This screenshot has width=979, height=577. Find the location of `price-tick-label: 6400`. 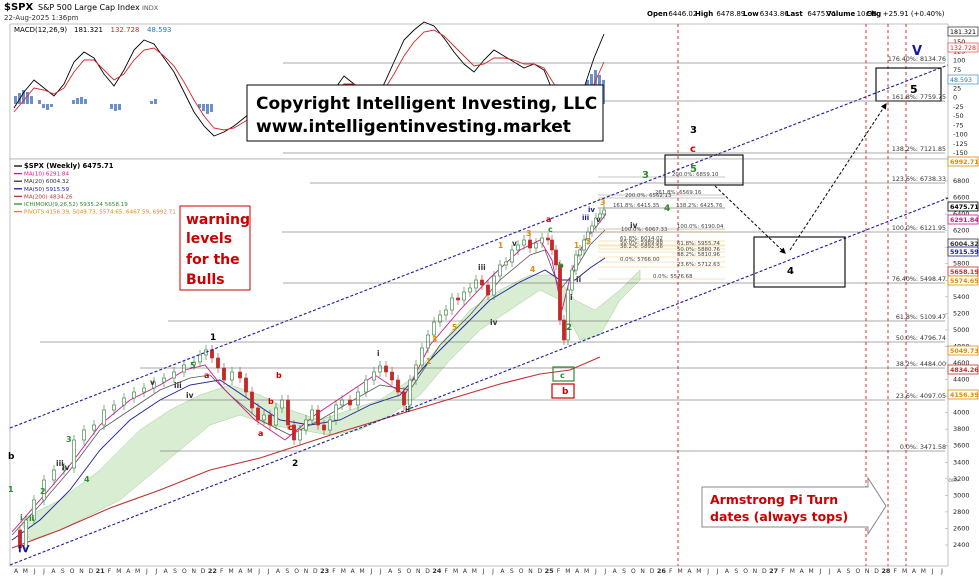

price-tick-label: 6400 is located at coordinates (961, 214).